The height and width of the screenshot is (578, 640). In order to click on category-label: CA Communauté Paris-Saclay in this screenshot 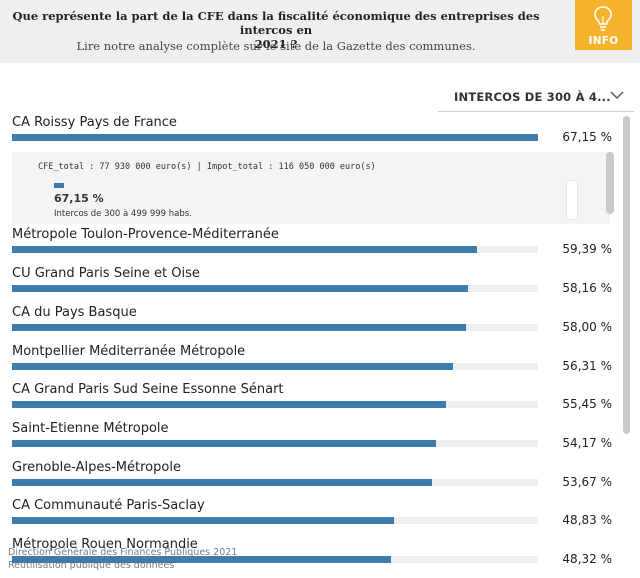, I will do `click(108, 505)`.